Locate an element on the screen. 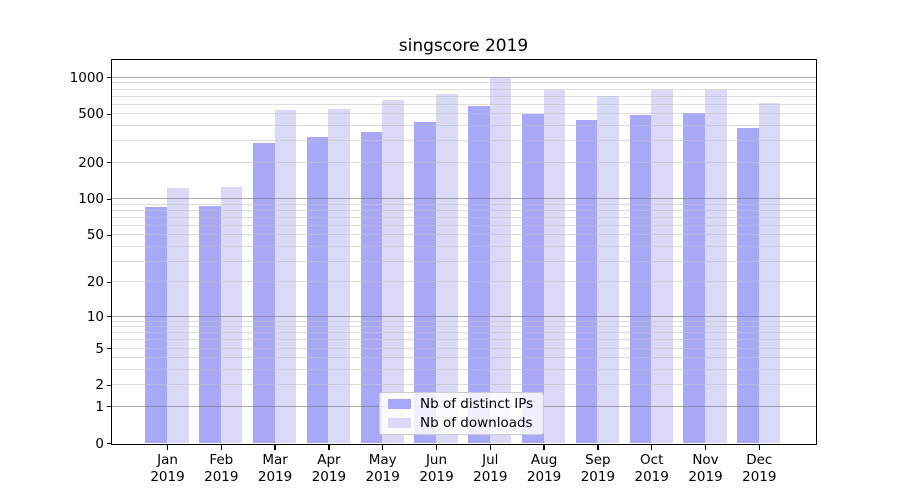 The image size is (900, 500). x-tick-label: May 2019 is located at coordinates (383, 469).